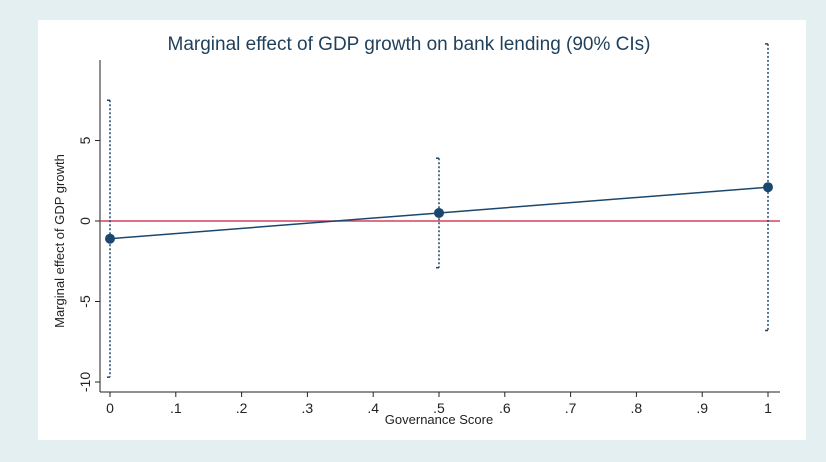 The width and height of the screenshot is (826, 462). Describe the element at coordinates (85, 140) in the screenshot. I see `y-tick-label: 5` at that location.